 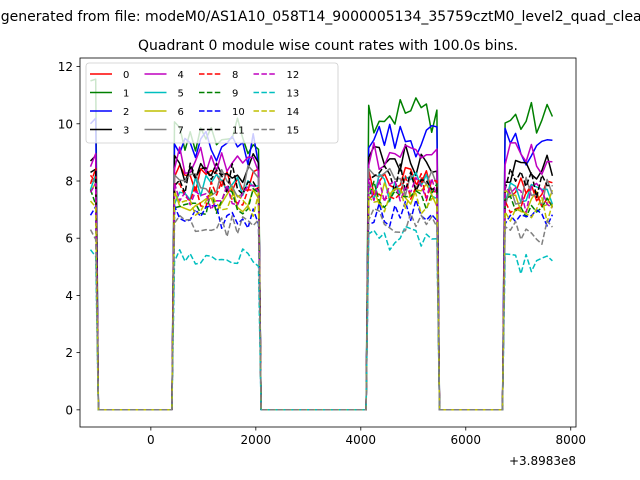 I want to click on x-offset-label: +3.8983e8, so click(x=542, y=461).